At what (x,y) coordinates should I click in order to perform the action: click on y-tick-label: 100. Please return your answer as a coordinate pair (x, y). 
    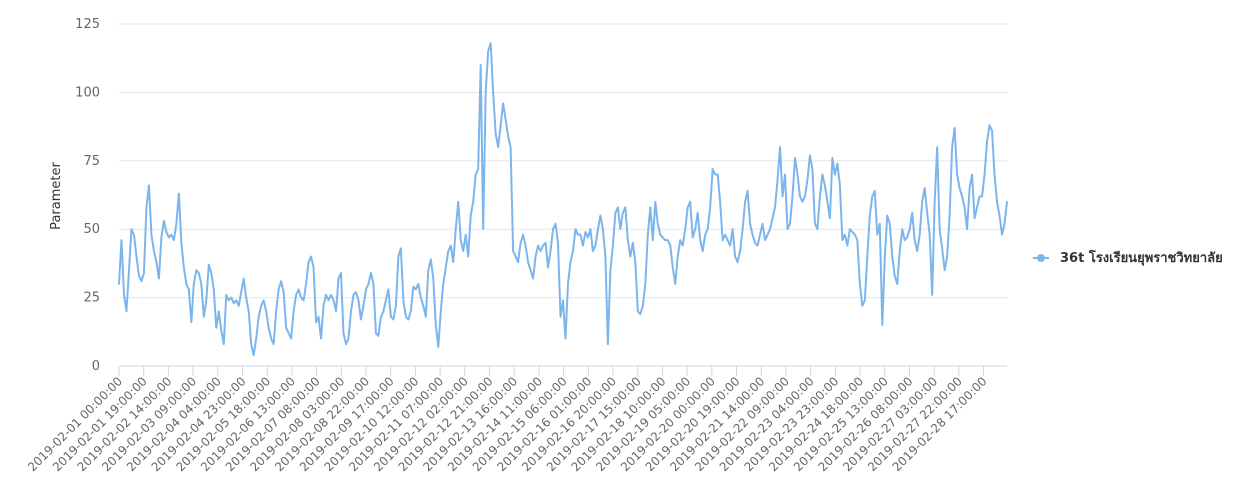
    Looking at the image, I should click on (87, 92).